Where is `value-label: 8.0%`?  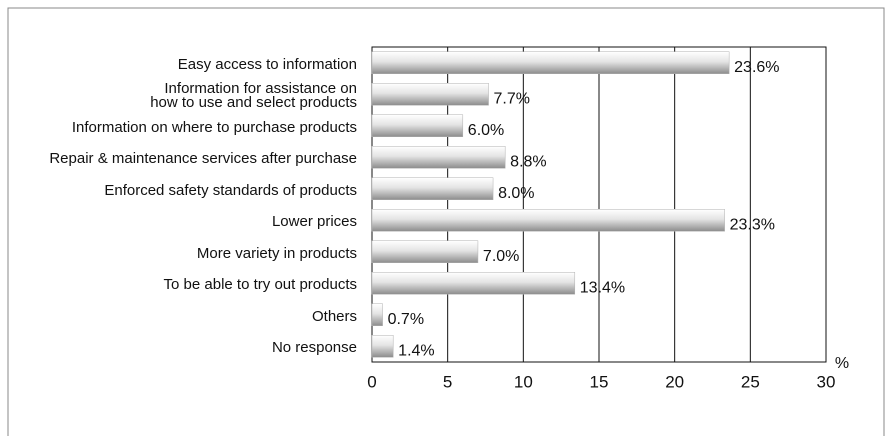
value-label: 8.0% is located at coordinates (516, 193).